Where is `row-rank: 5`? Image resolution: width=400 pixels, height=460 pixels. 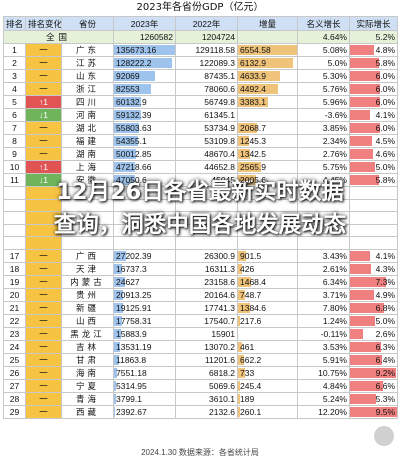
row-rank: 5 is located at coordinates (14, 102).